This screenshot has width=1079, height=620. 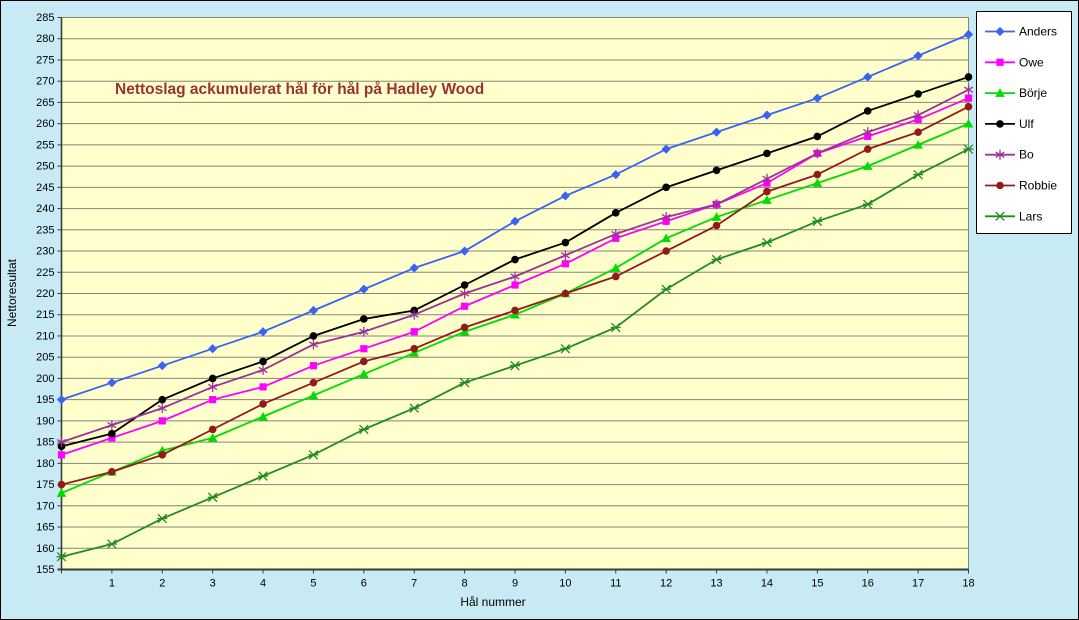 I want to click on y-tick-label: 230, so click(x=45, y=252).